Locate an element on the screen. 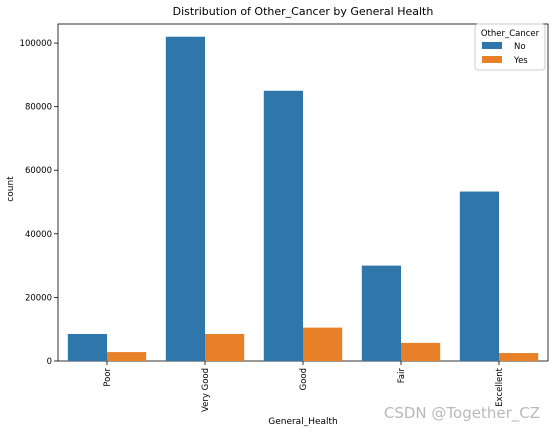 This screenshot has height=432, width=554. legend-title: Other_Cancer is located at coordinates (510, 34).